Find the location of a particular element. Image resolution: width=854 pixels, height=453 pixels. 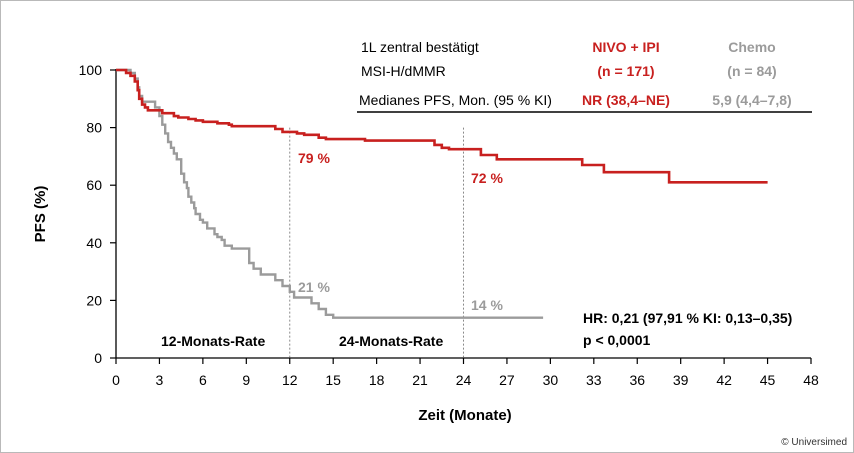

x-tick-label: 27 is located at coordinates (507, 380).